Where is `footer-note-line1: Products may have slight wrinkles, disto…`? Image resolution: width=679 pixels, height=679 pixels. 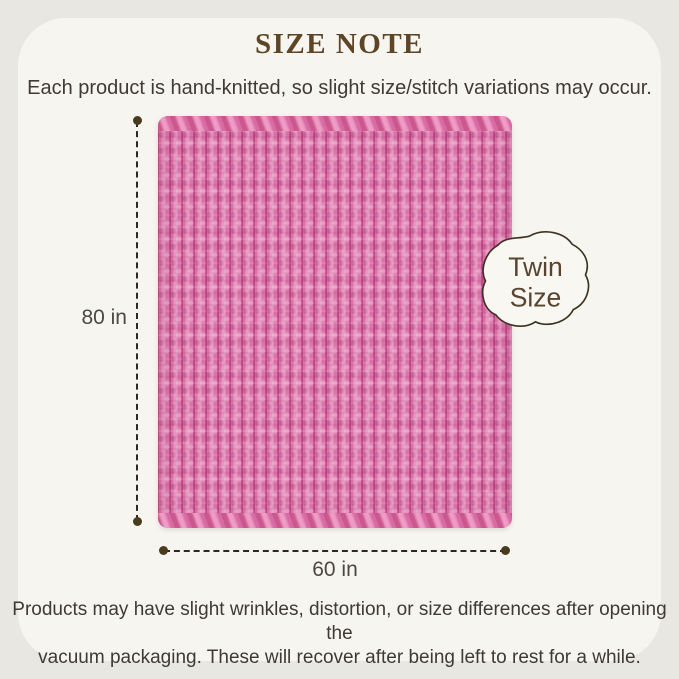 footer-note-line1: Products may have slight wrinkles, disto… is located at coordinates (339, 621).